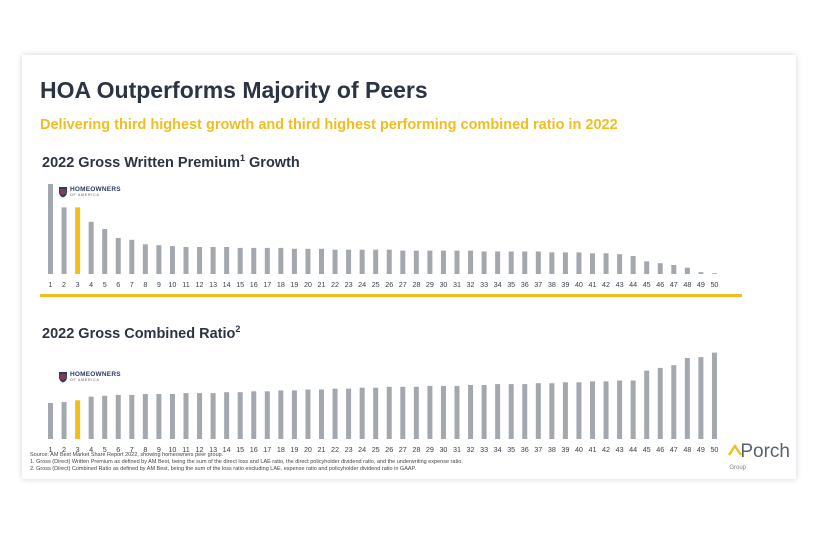 The image size is (816, 534). What do you see at coordinates (349, 284) in the screenshot?
I see `growth-tick-label-23: 23` at bounding box center [349, 284].